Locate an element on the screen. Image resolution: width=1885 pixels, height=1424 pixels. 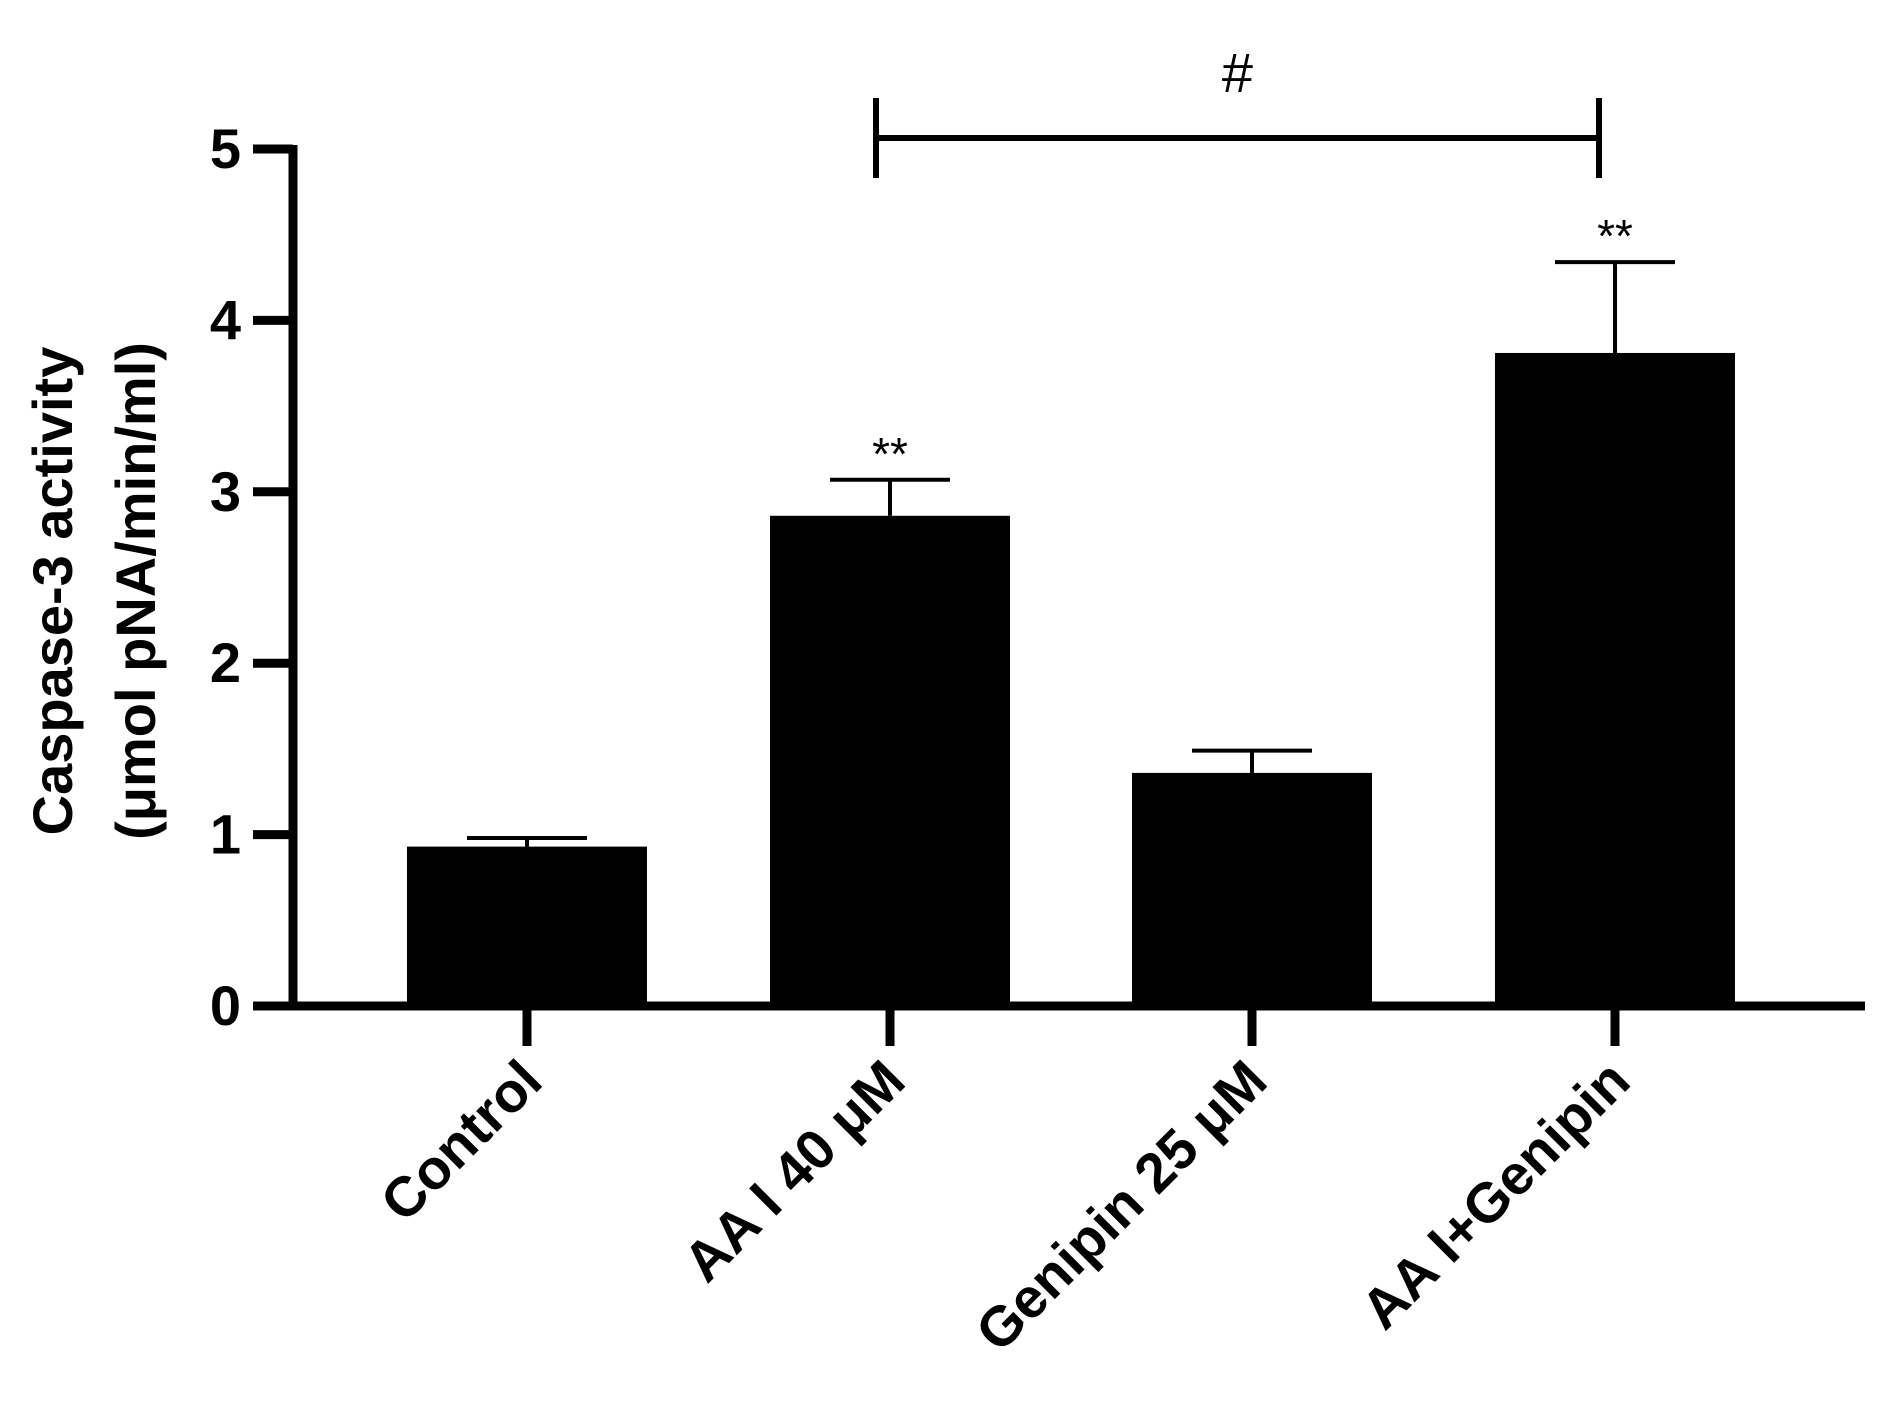
y-axis-label-line2: (μmol pNA/min/ml) is located at coordinates (135, 591).